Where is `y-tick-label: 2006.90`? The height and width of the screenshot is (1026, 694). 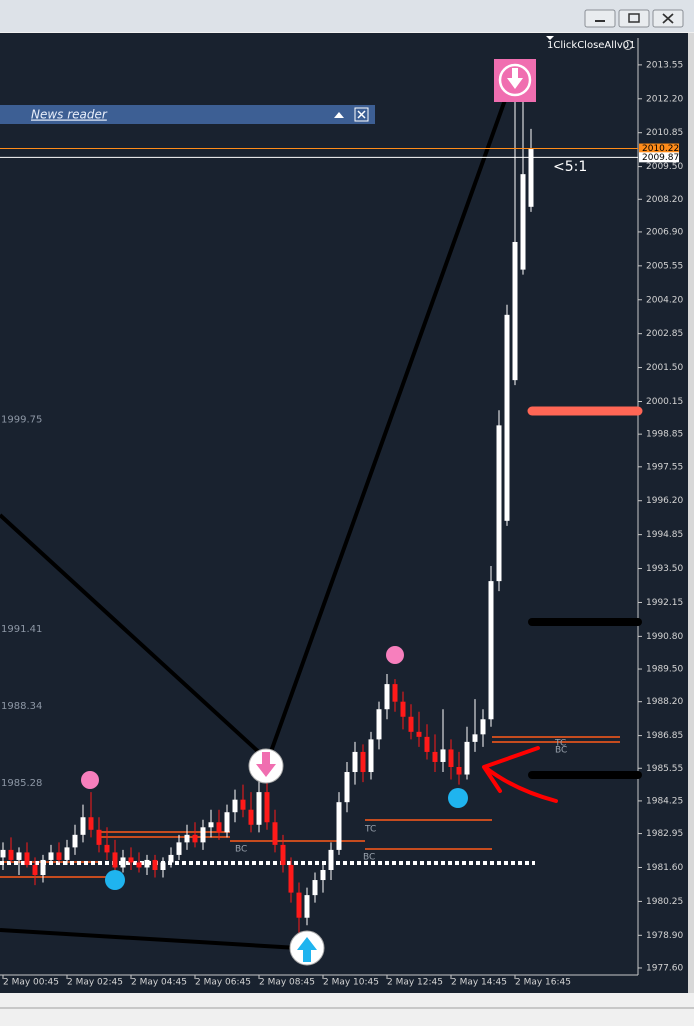
y-tick-label: 2006.90 is located at coordinates (664, 232).